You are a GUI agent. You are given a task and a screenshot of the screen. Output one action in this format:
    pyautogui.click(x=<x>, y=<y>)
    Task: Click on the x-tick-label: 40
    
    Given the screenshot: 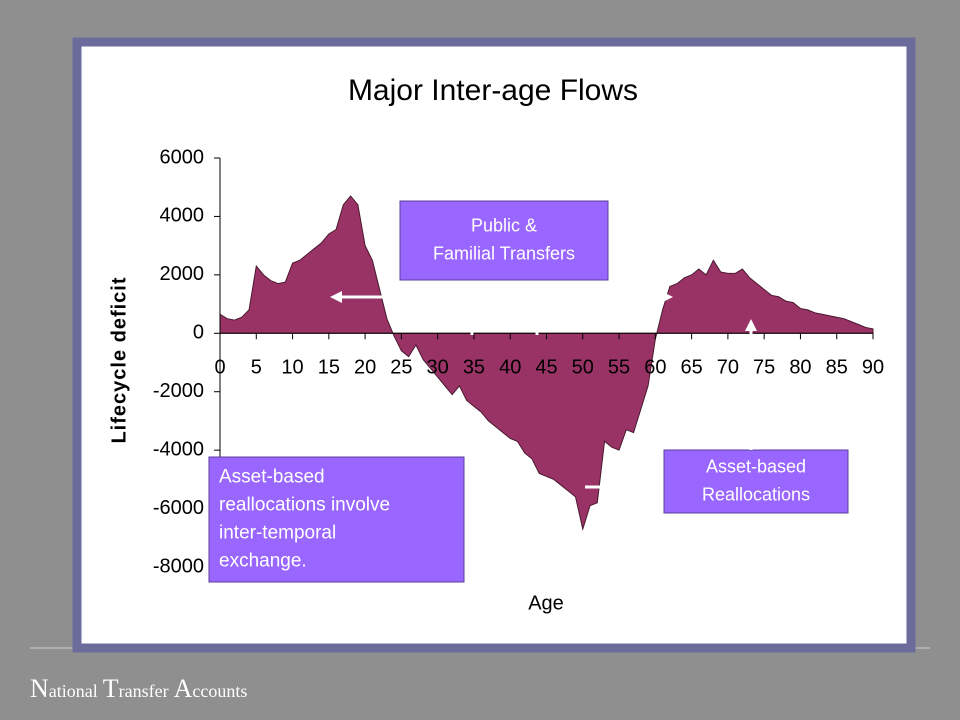 What is the action you would take?
    pyautogui.click(x=510, y=367)
    